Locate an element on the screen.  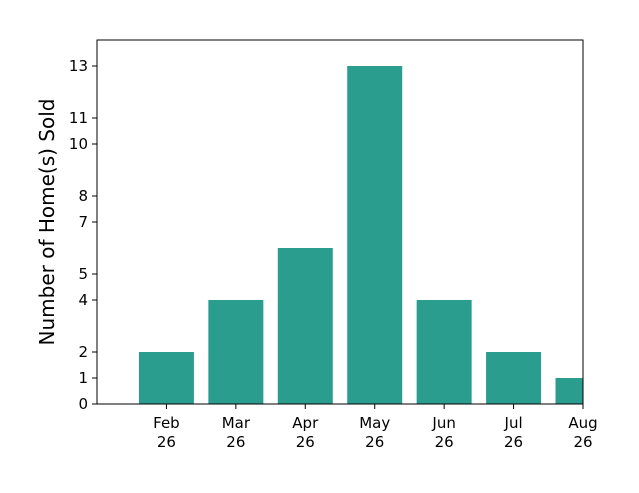
y-tick-label: 11 is located at coordinates (78, 118).